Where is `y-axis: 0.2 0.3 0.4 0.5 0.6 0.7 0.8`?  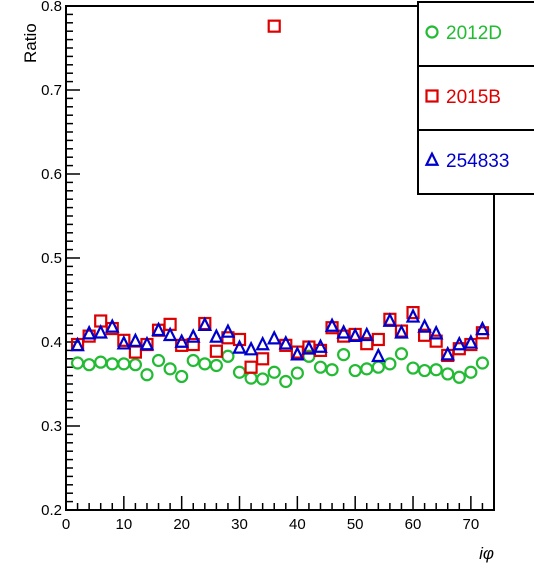 y-axis: 0.2 0.3 0.4 0.5 0.6 0.7 0.8 is located at coordinates (60, 259).